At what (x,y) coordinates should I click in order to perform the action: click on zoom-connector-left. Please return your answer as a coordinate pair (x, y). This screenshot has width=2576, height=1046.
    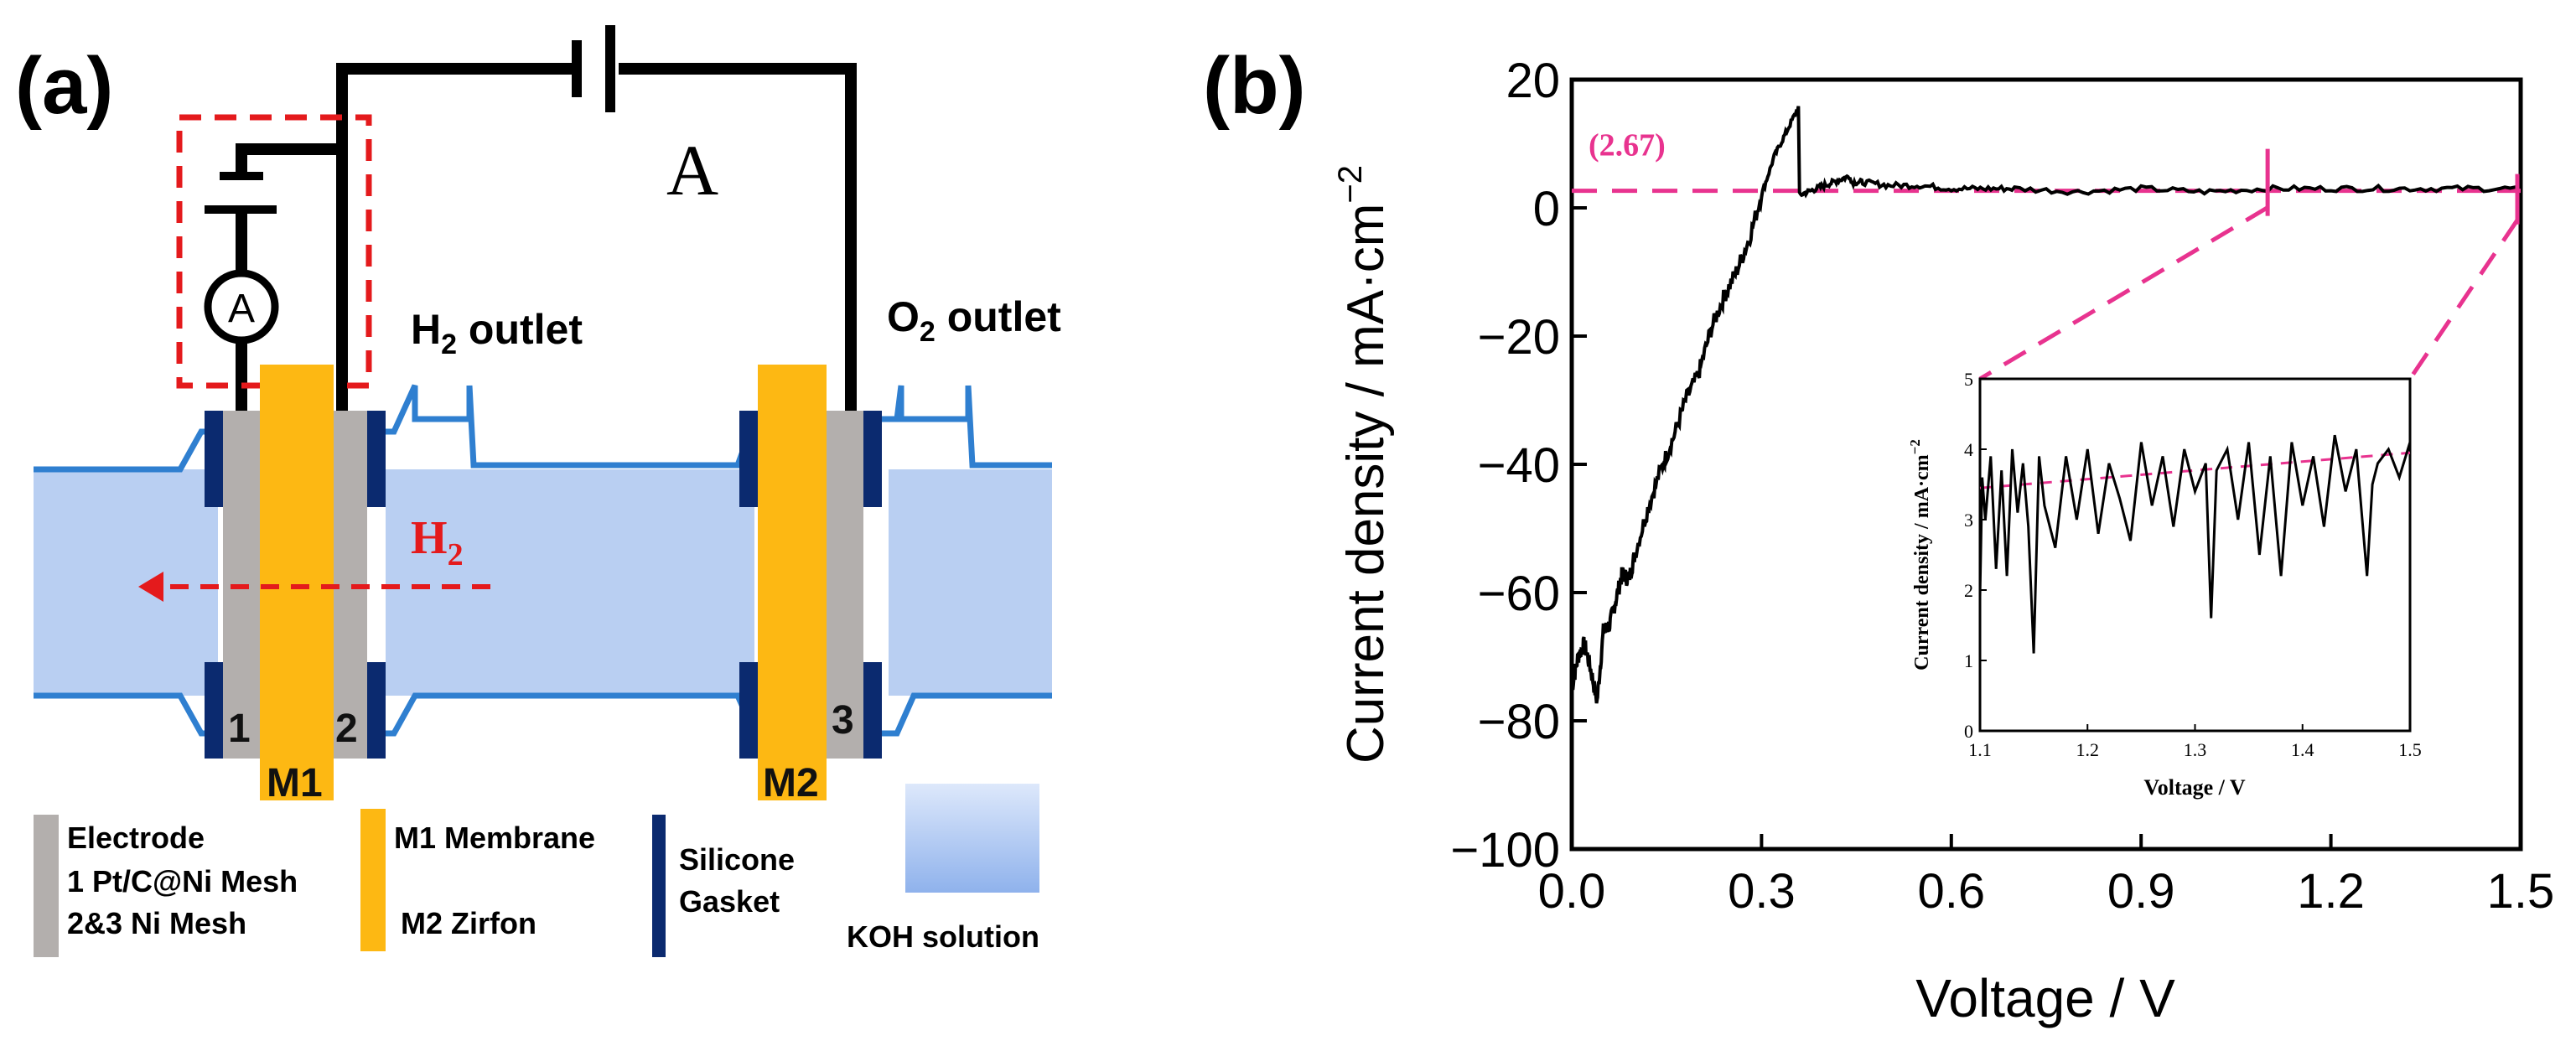
    Looking at the image, I should click on (2123, 293).